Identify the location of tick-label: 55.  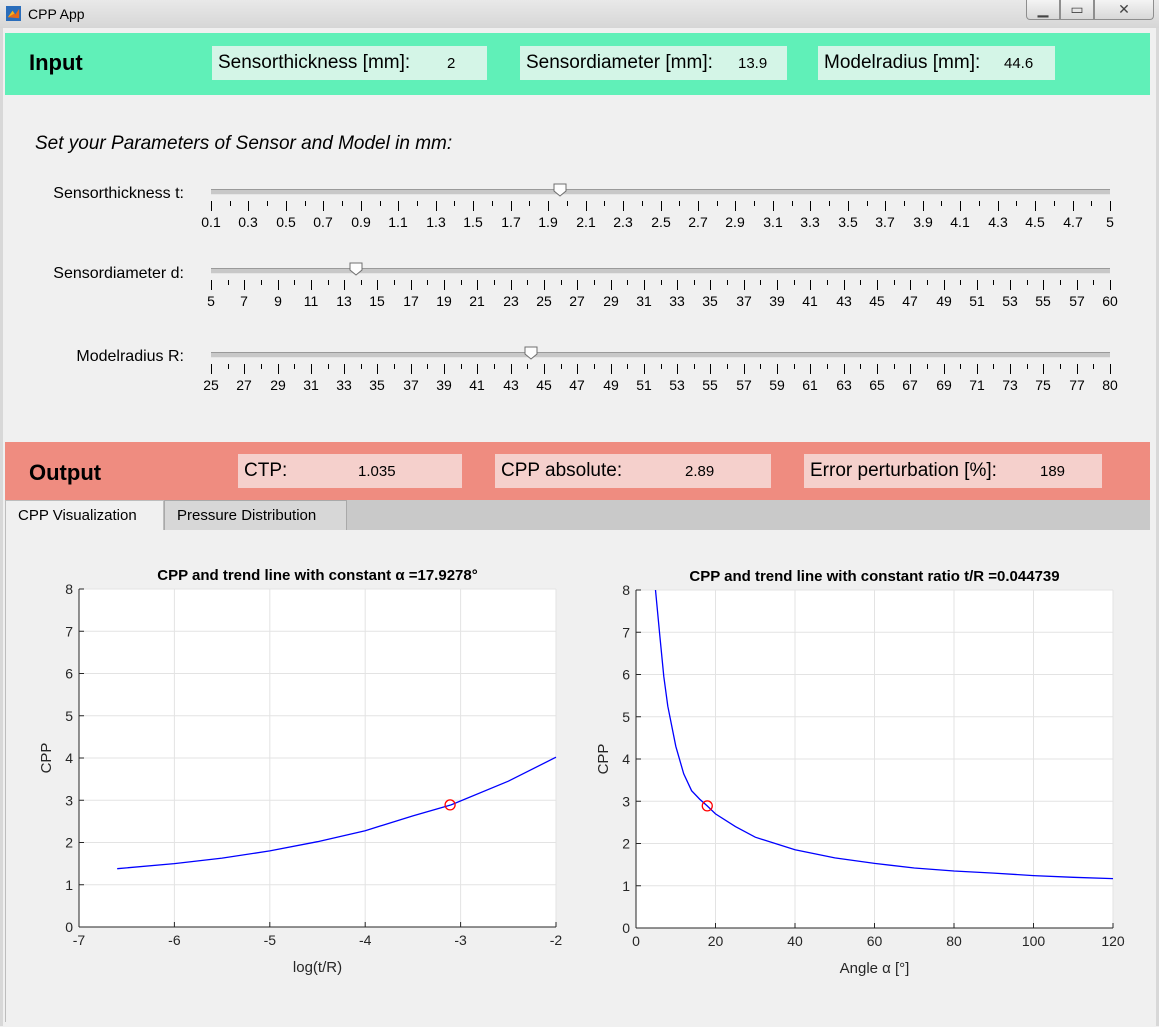
(1043, 301).